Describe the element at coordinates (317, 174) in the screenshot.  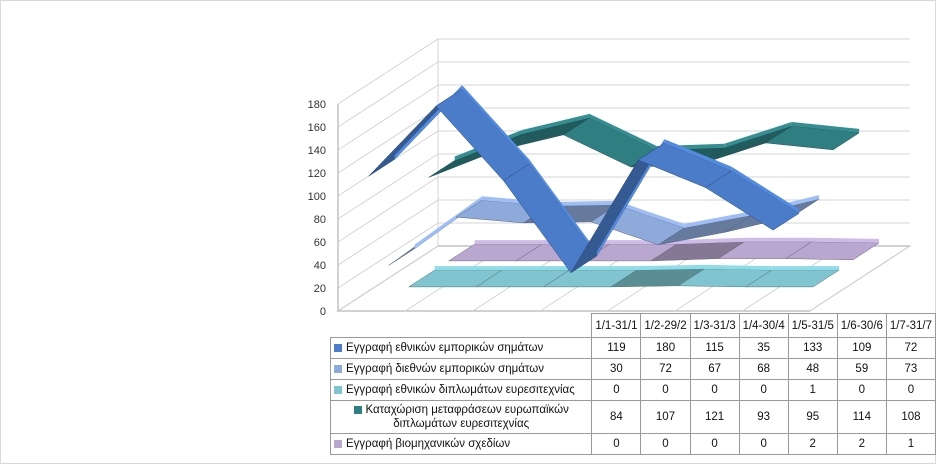
I see `y-tick-label: 120` at that location.